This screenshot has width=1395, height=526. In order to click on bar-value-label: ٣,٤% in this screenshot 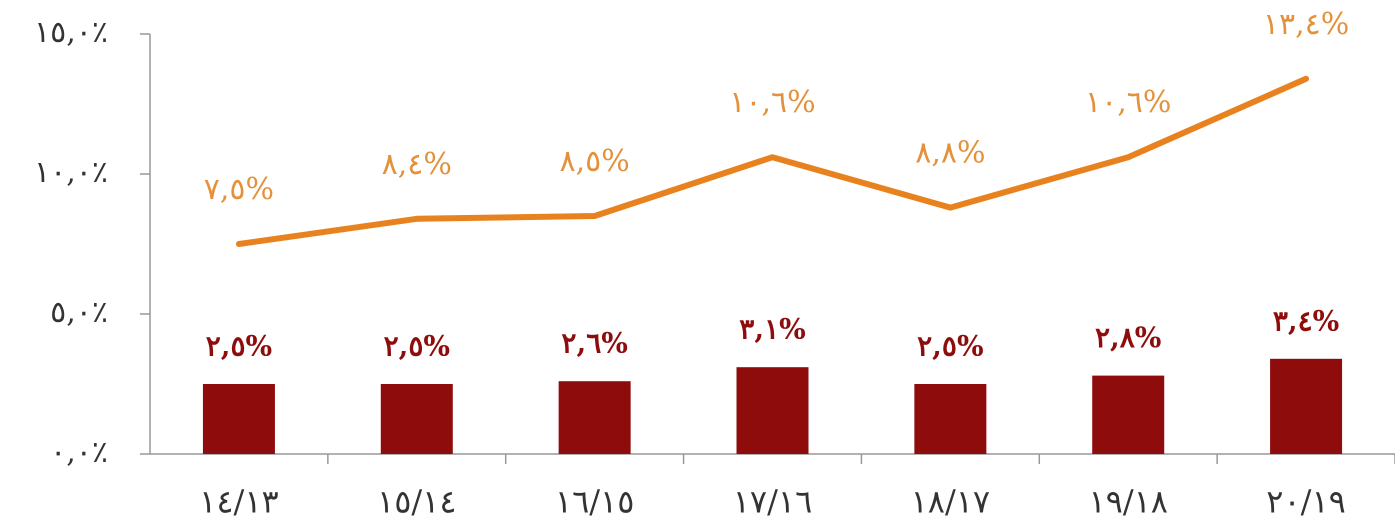, I will do `click(1306, 320)`.